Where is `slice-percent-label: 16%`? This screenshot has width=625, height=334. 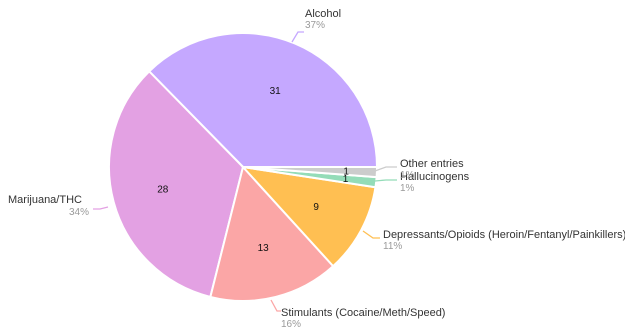 slice-percent-label: 16% is located at coordinates (291, 324).